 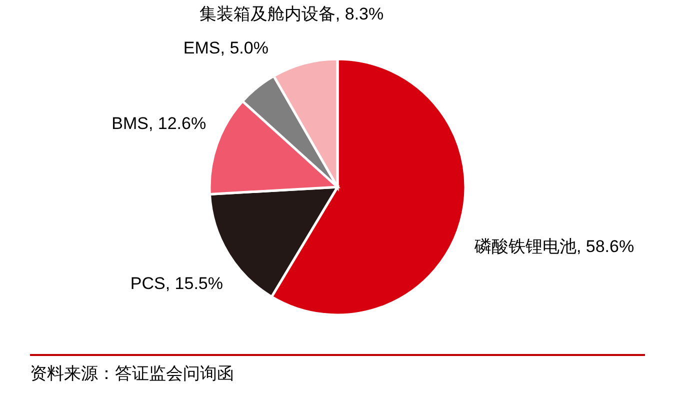 What do you see at coordinates (225, 48) in the screenshot?
I see `slice-label: EMS, 5.0%` at bounding box center [225, 48].